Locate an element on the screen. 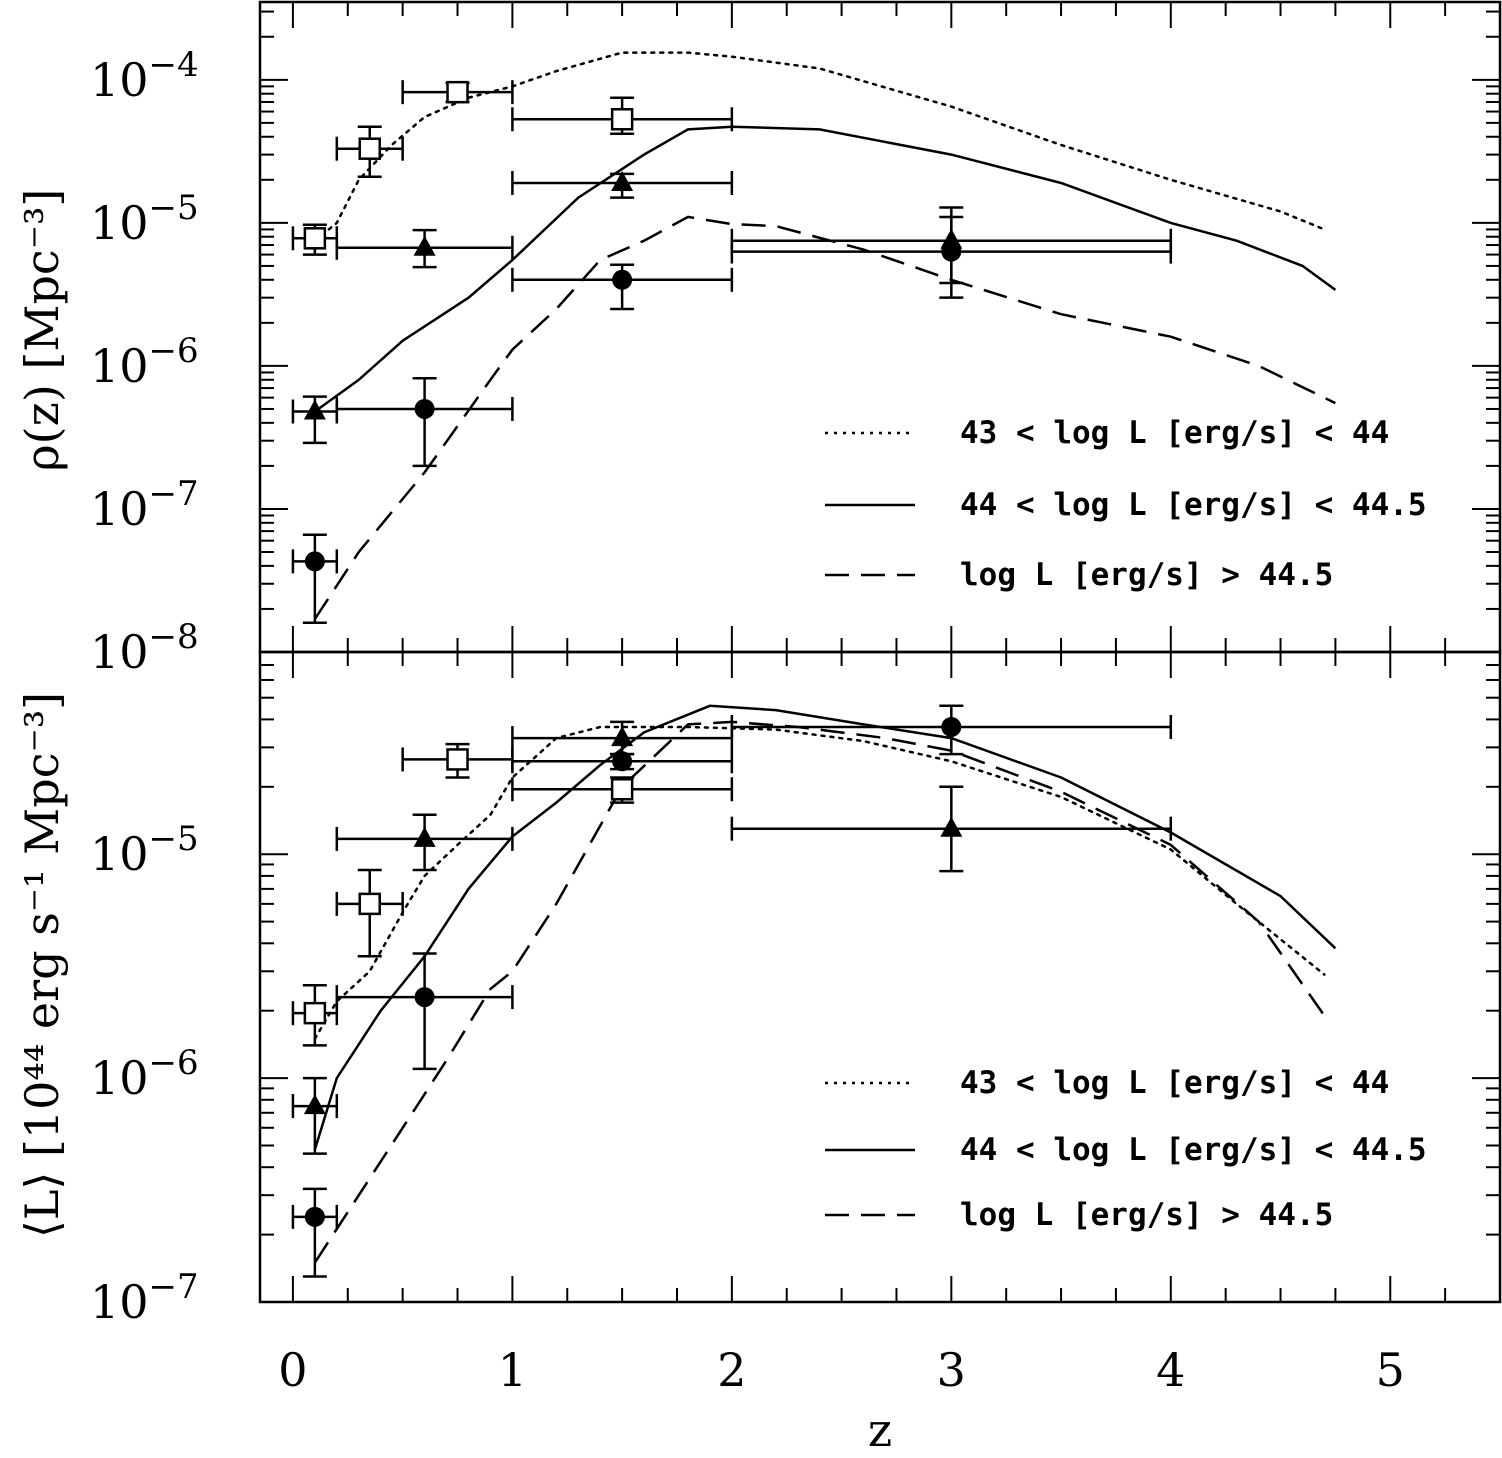 This screenshot has width=1502, height=1458. x-tick-label: 0 is located at coordinates (292, 1370).